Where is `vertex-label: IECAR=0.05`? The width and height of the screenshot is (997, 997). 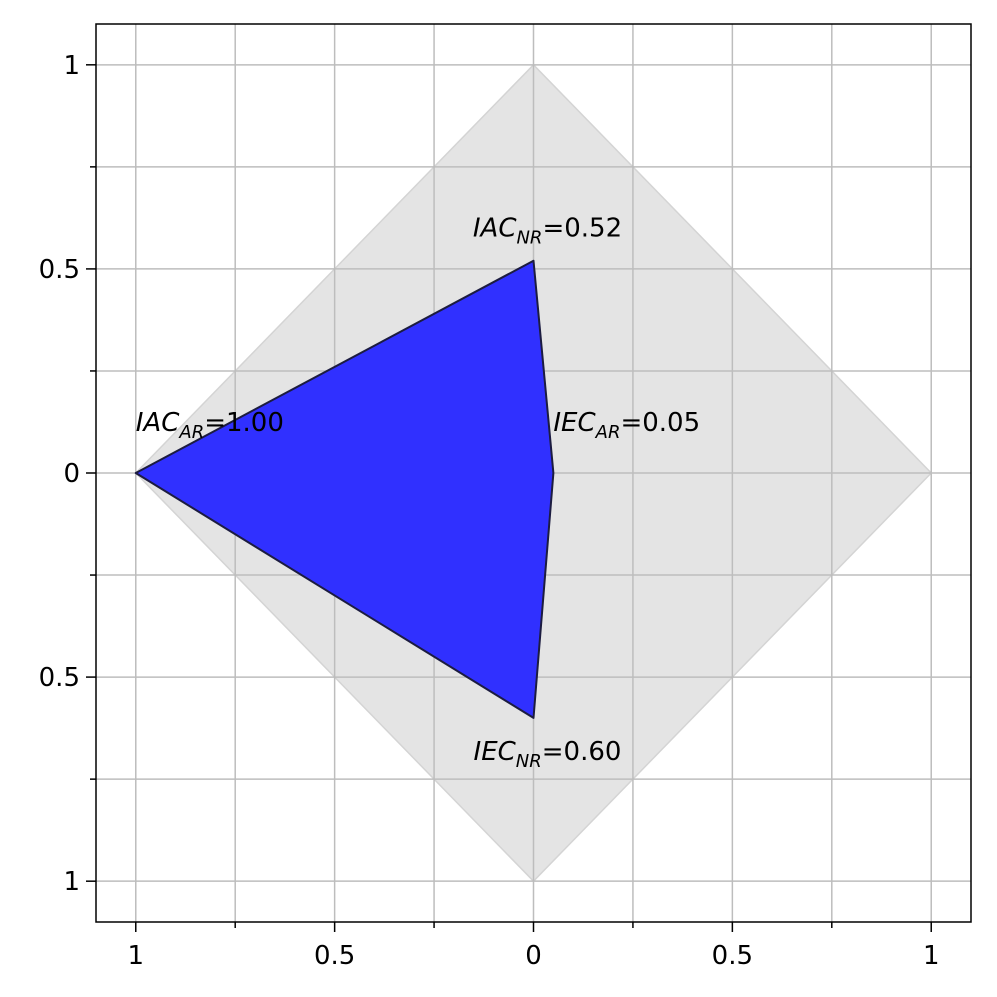 vertex-label: IECAR=0.05 is located at coordinates (626, 425).